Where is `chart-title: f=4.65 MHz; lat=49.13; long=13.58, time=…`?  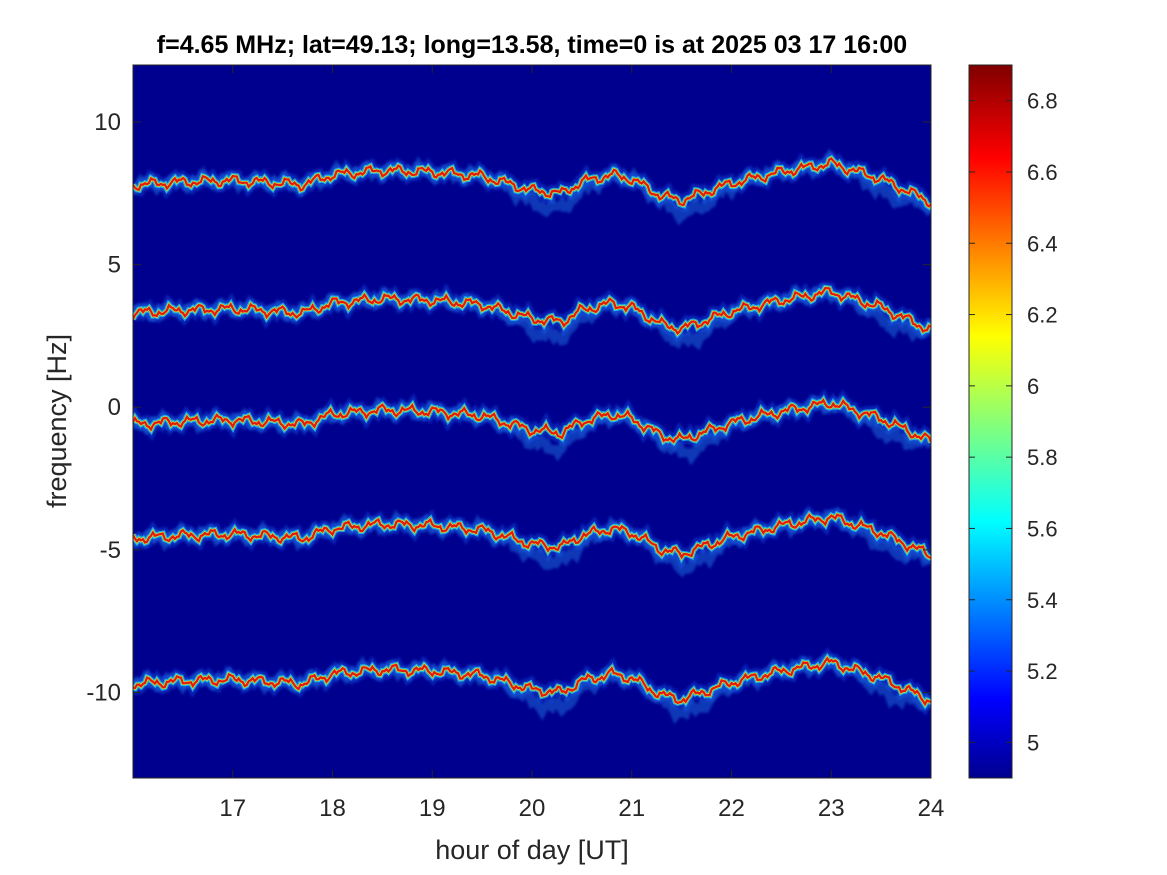 chart-title: f=4.65 MHz; lat=49.13; long=13.58, time=… is located at coordinates (532, 45).